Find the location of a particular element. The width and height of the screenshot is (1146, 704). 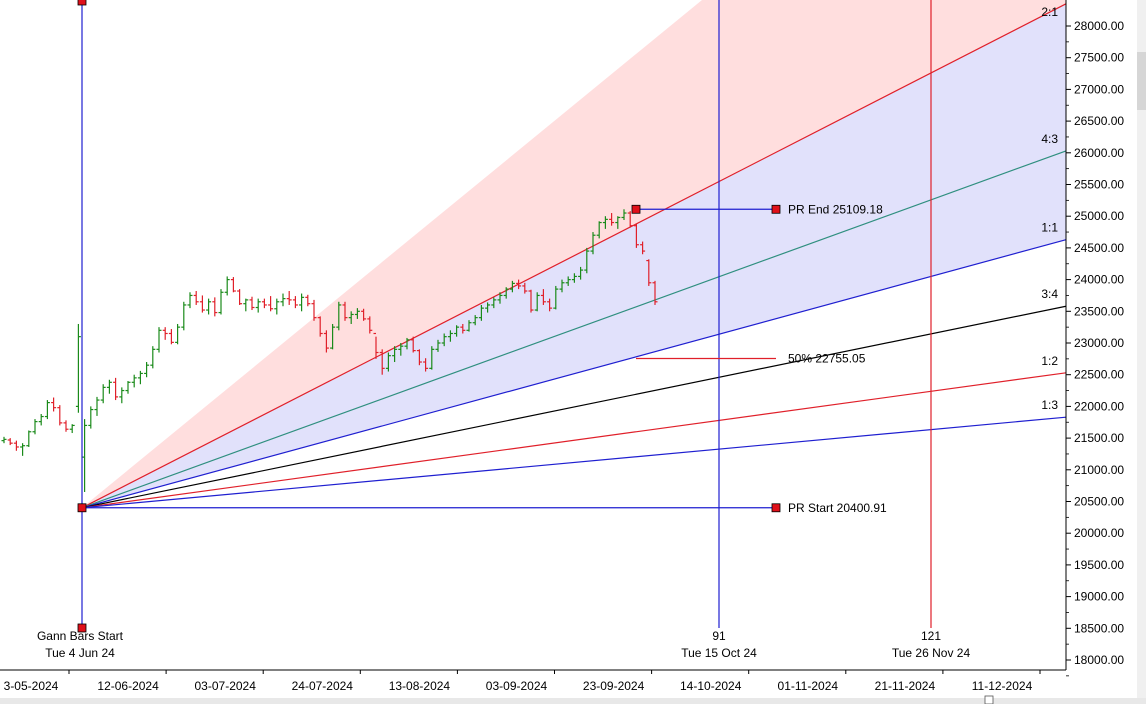

y-tick-label: 24500.00 is located at coordinates (1099, 248).